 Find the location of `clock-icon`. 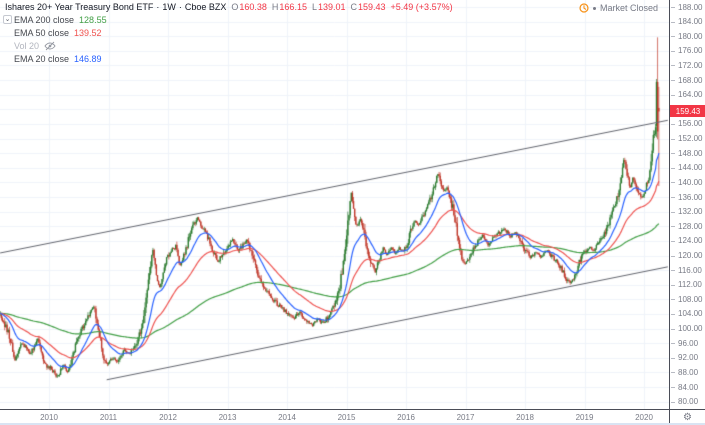

clock-icon is located at coordinates (584, 8).